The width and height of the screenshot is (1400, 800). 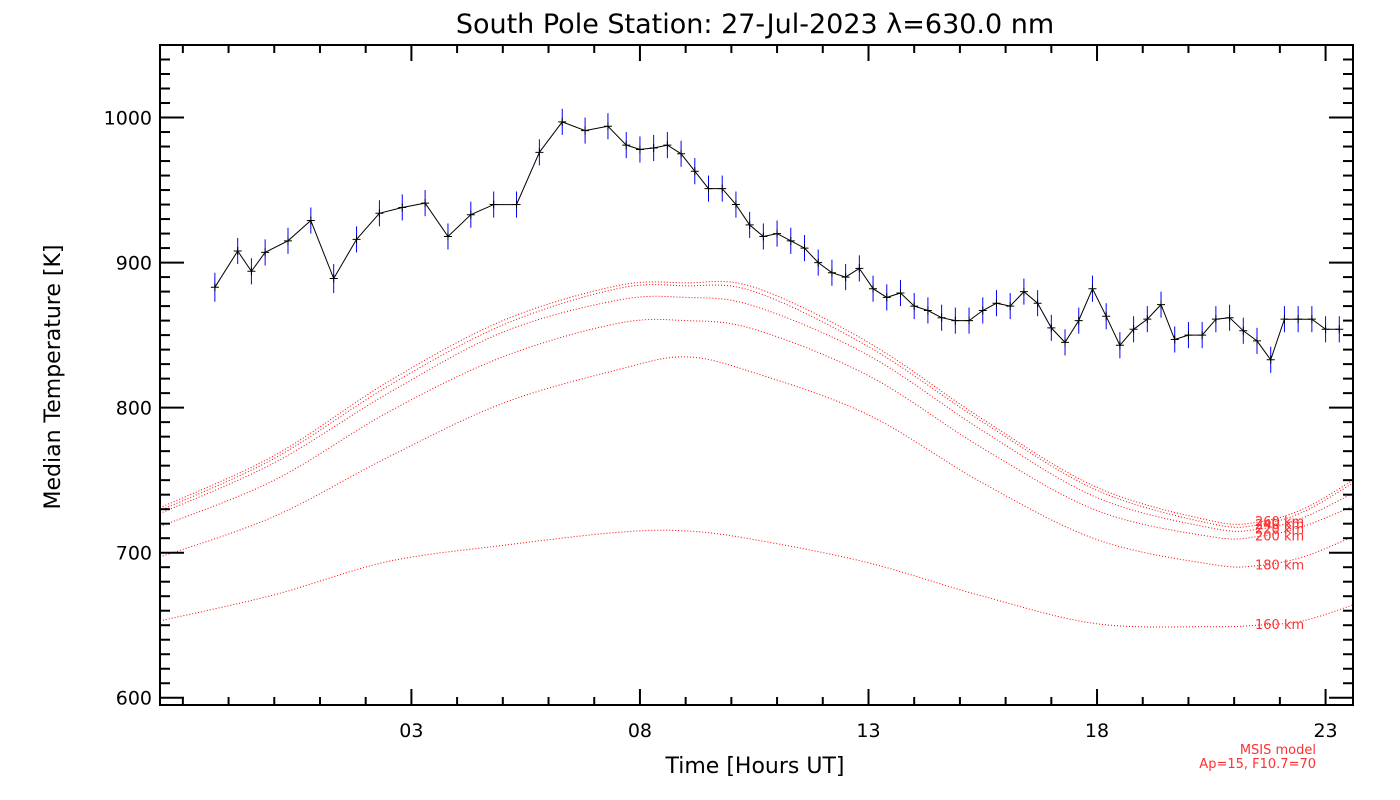 I want to click on msis-model-note: MSIS model, so click(x=1278, y=750).